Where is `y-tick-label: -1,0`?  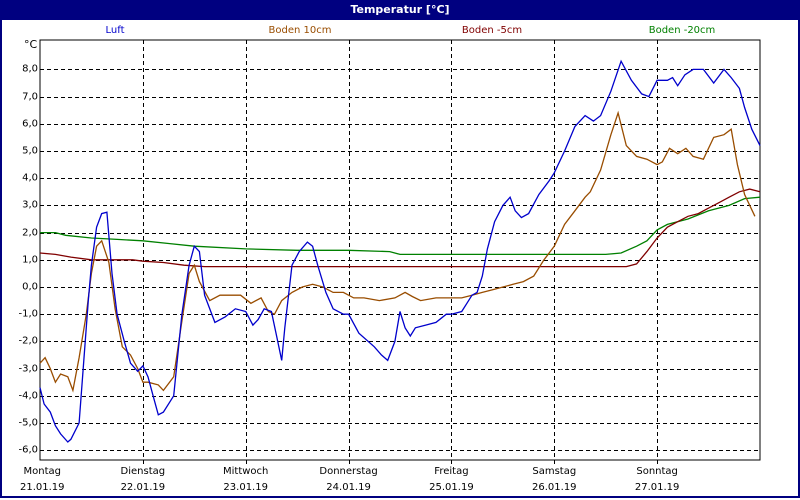 y-tick-label: -1,0 is located at coordinates (28, 314).